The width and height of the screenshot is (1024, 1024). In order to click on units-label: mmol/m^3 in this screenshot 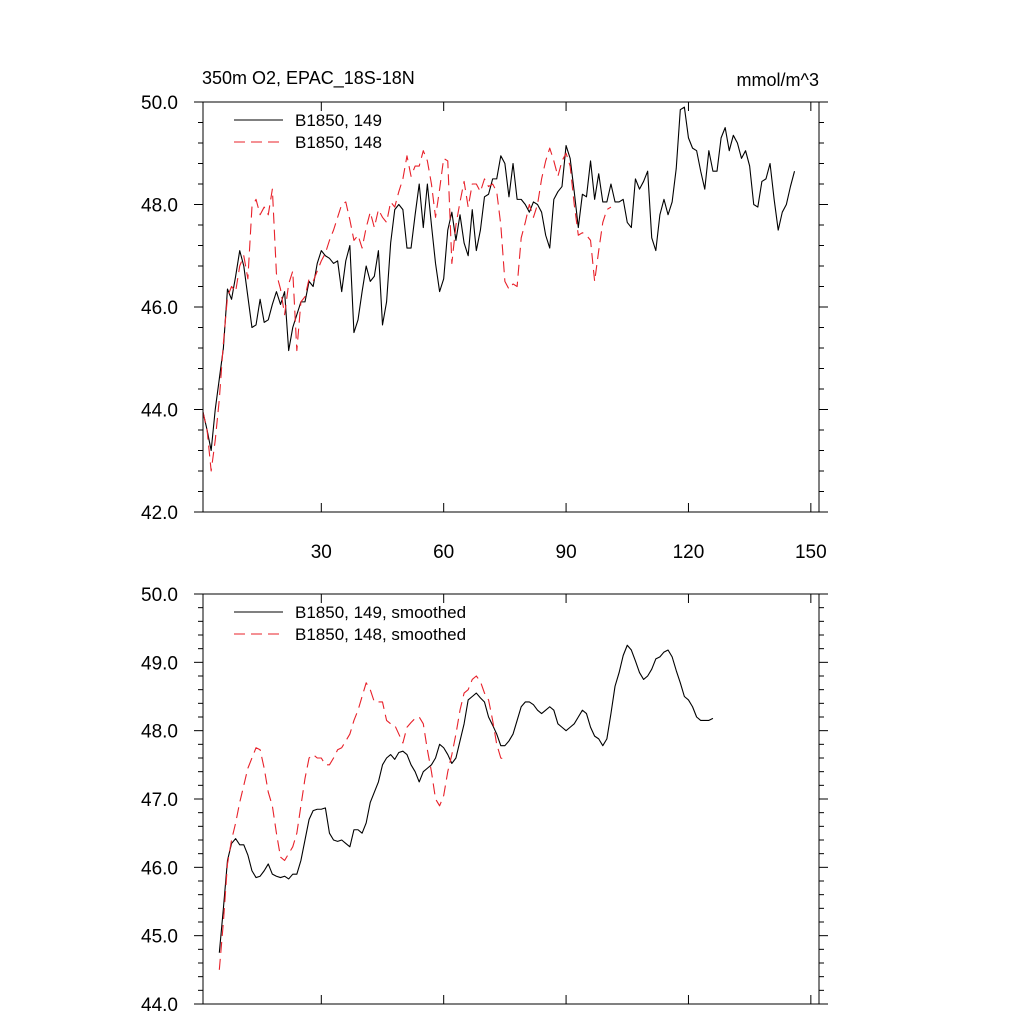, I will do `click(778, 80)`.